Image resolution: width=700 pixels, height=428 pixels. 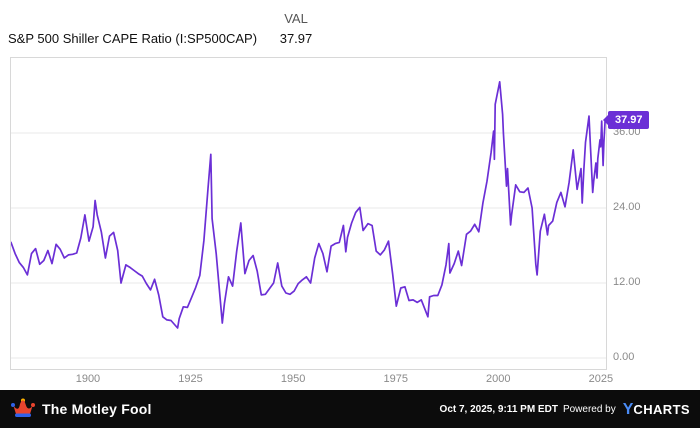 I want to click on brand-wordmark: The Motley Fool, so click(x=97, y=409).